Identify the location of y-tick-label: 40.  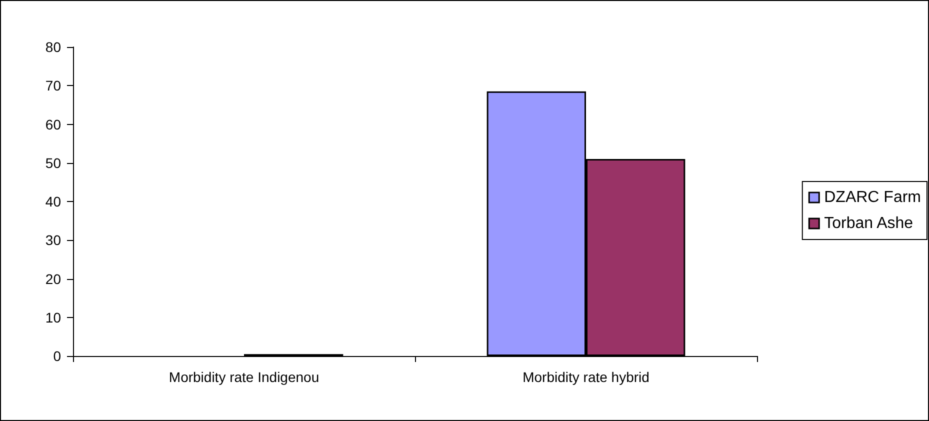
(53, 202).